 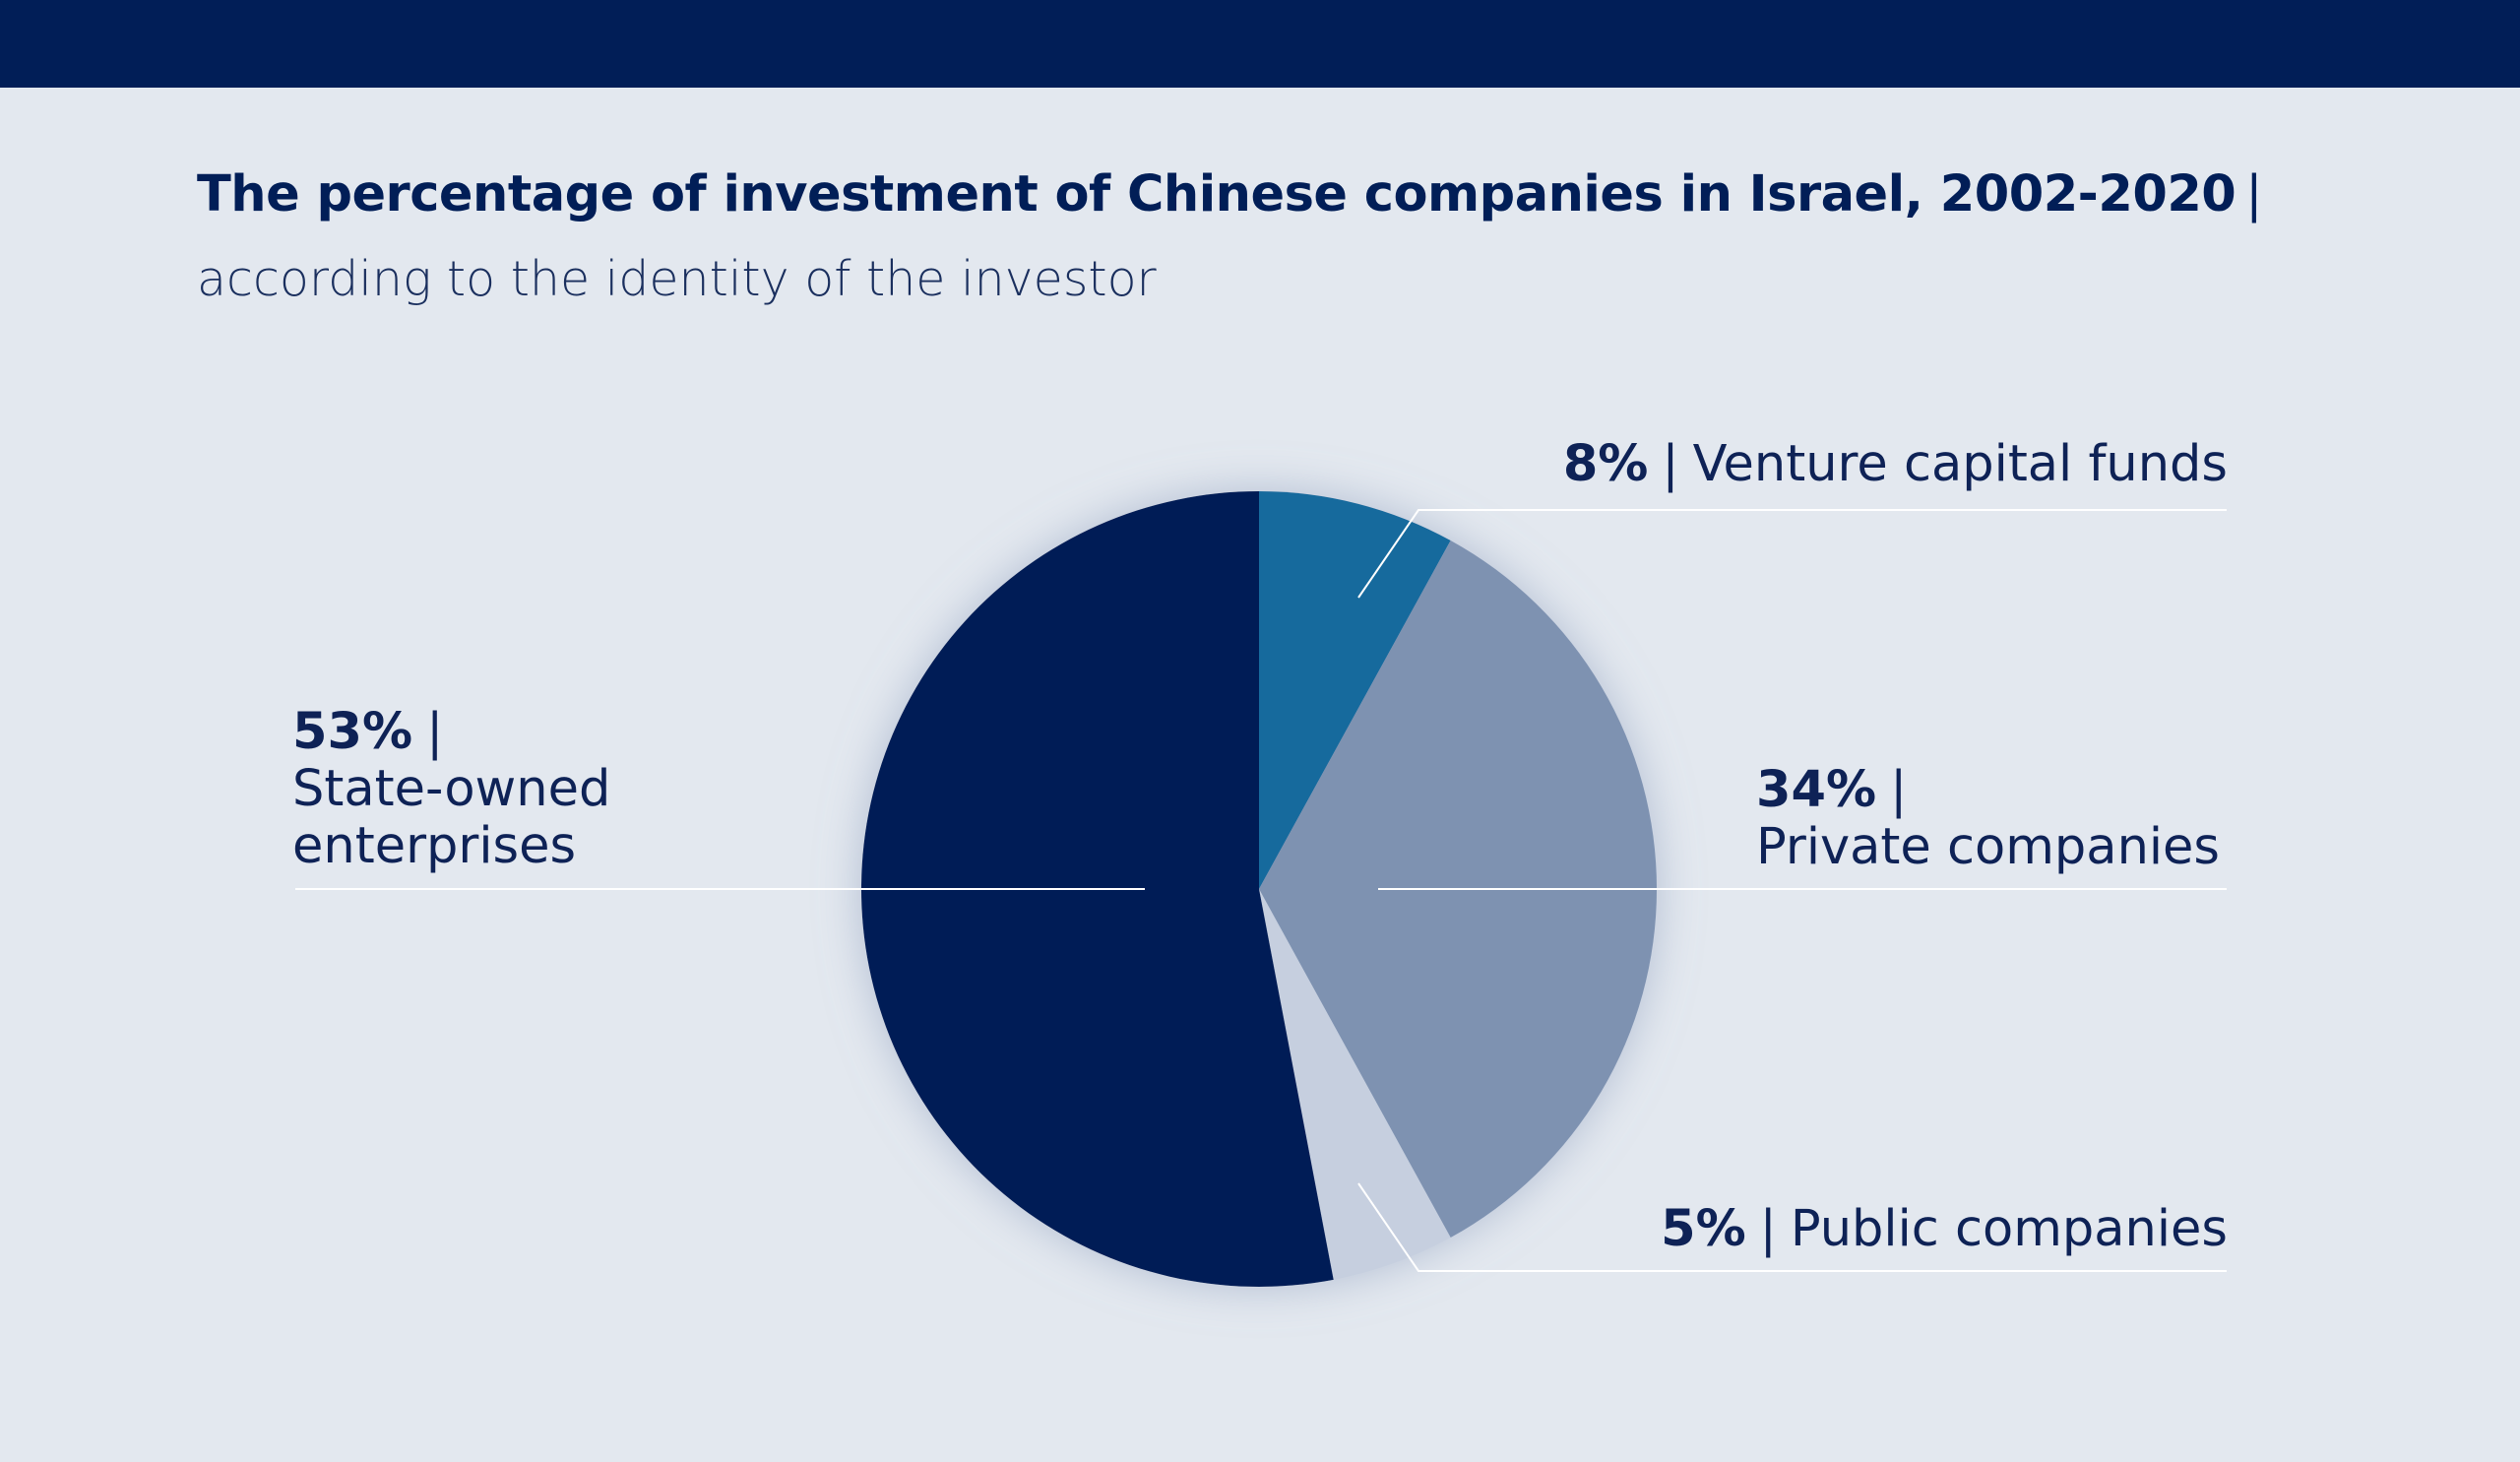 I want to click on pct-private-companies: 34%, so click(x=1816, y=790).